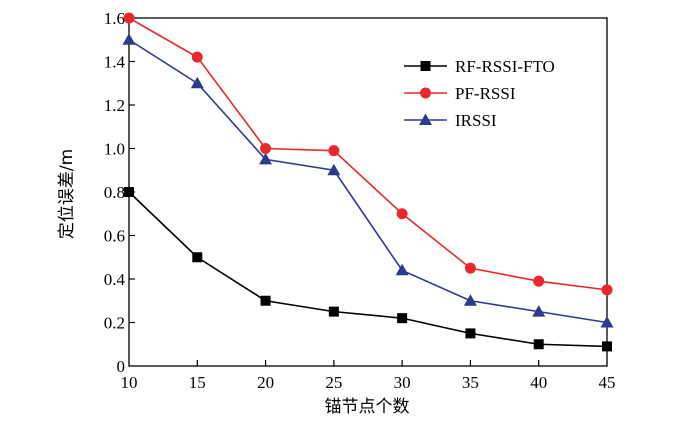 The width and height of the screenshot is (700, 422). I want to click on x-tick-label: 15, so click(197, 382).